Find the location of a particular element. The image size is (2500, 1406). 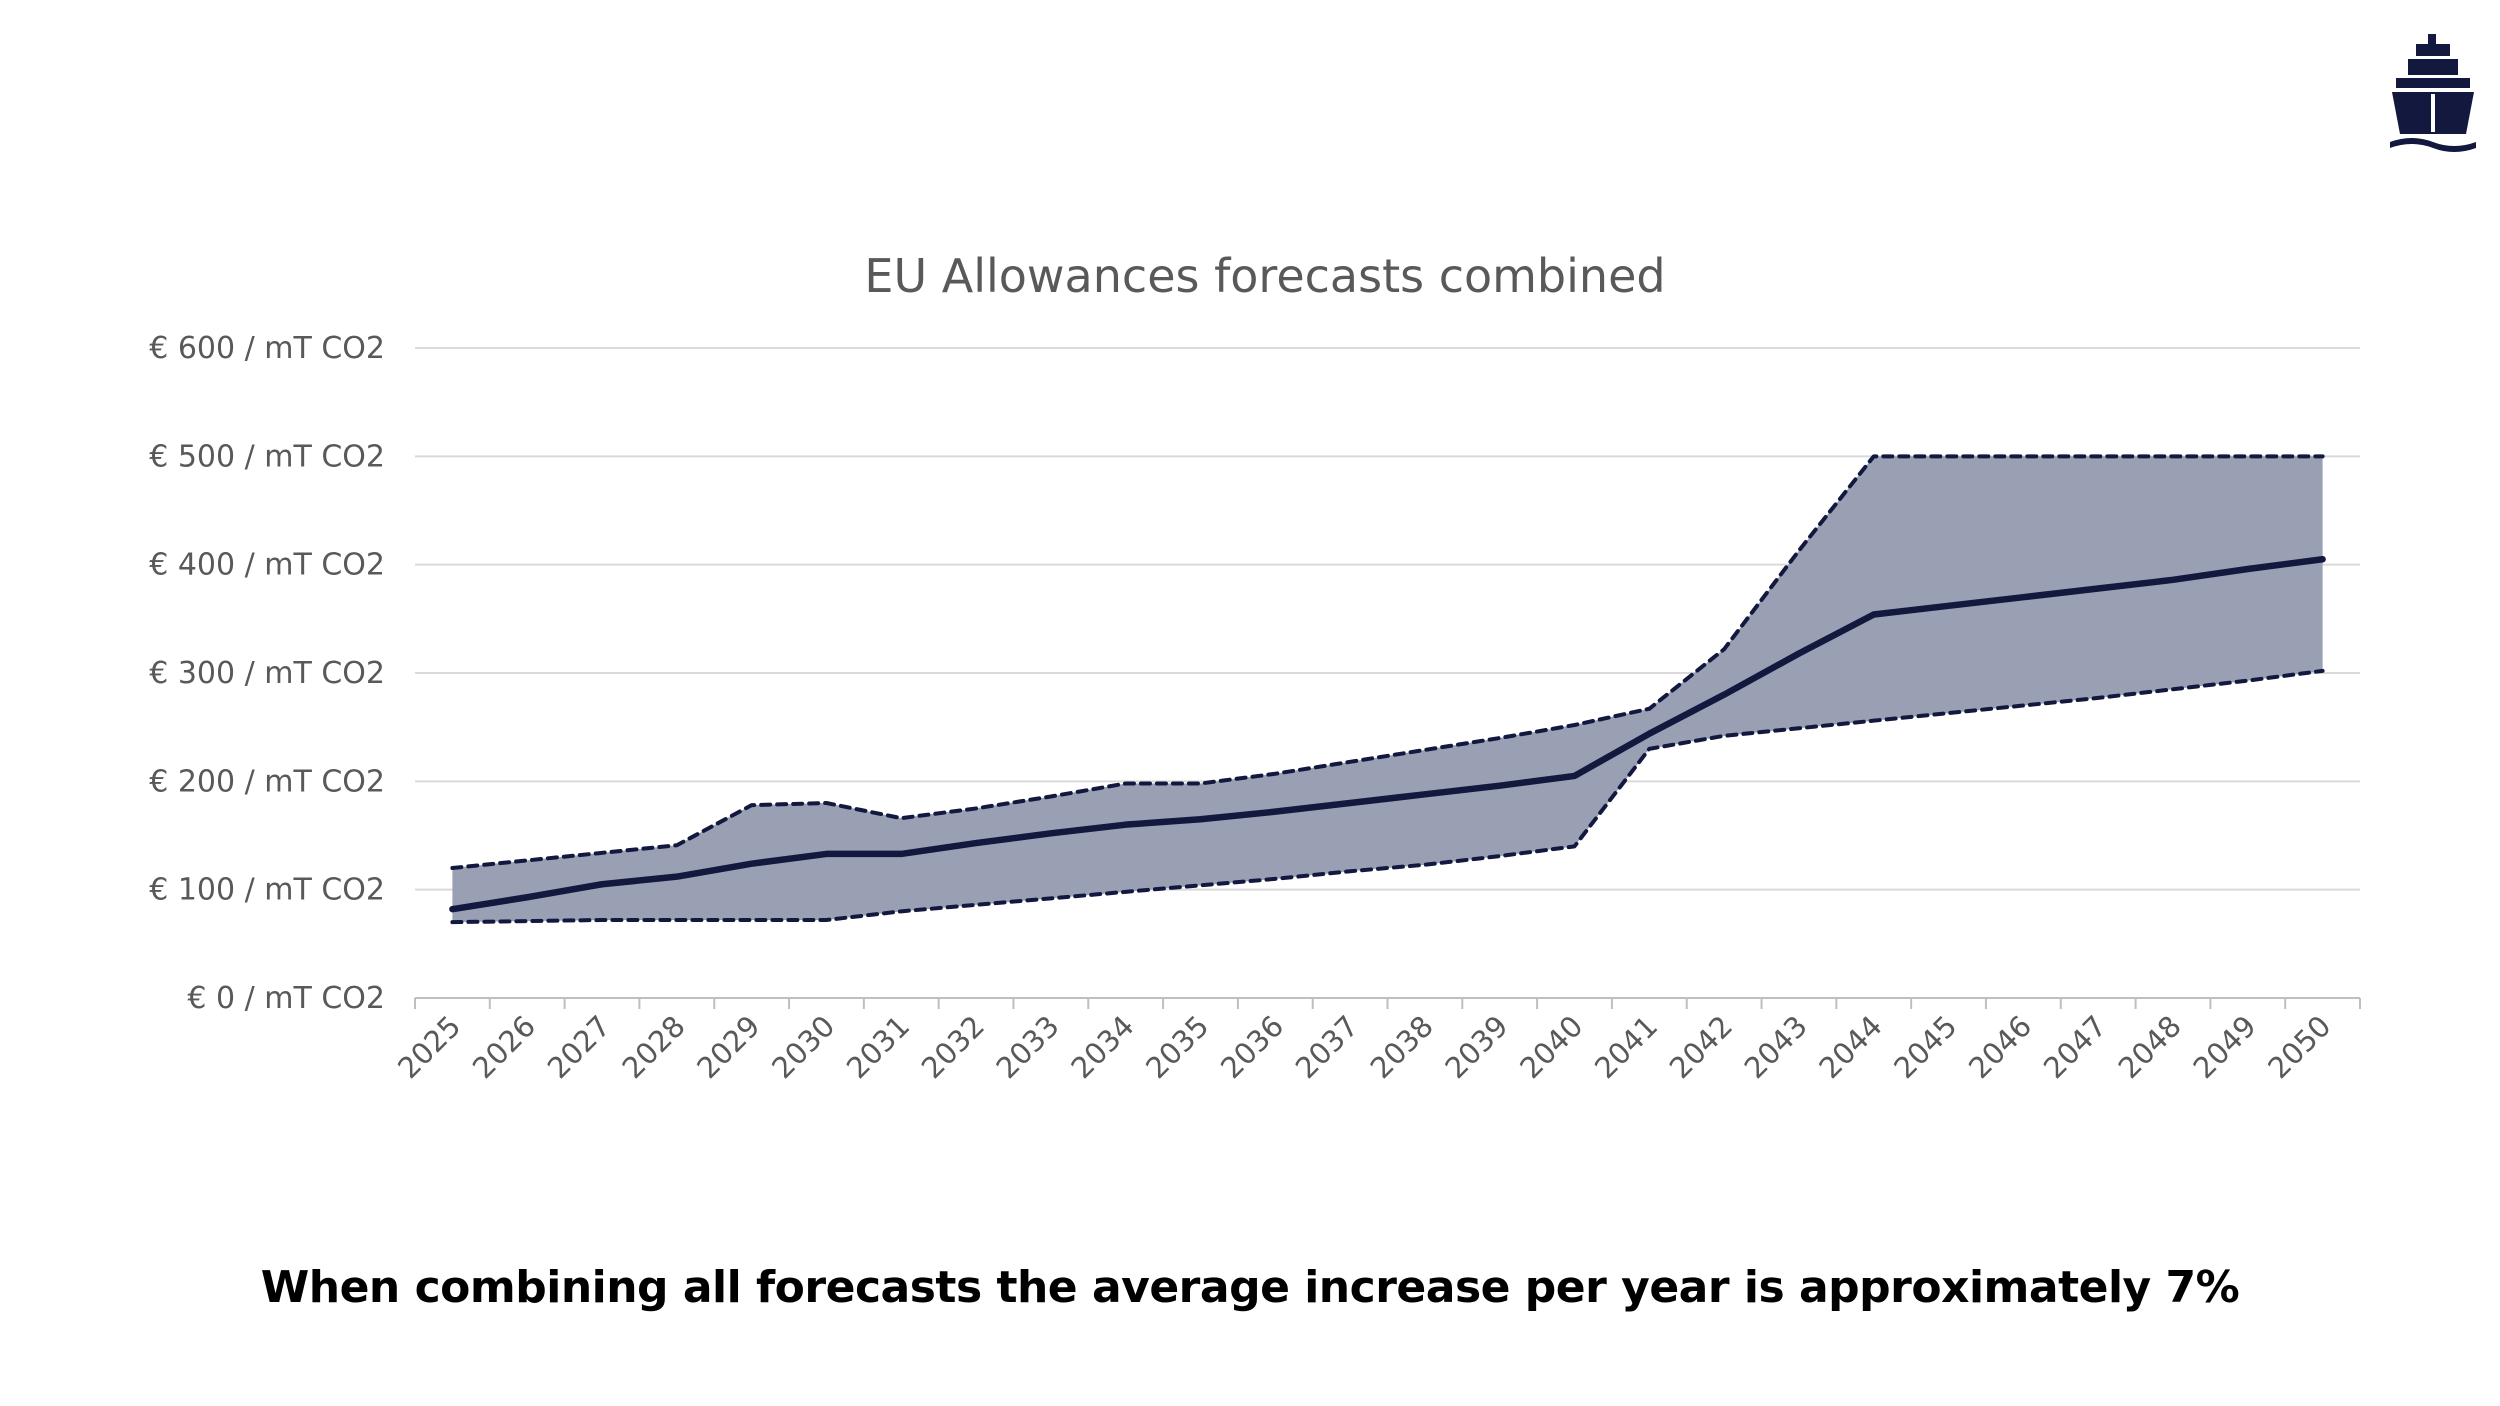

x-tick-label: 2026 is located at coordinates (504, 1047).